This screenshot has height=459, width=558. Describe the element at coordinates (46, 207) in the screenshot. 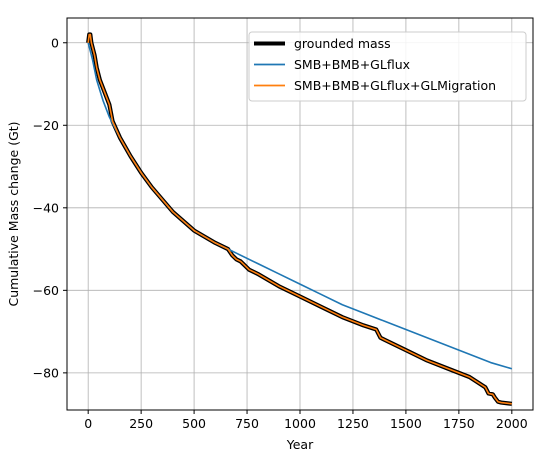

I see `y-tick-label: −40` at that location.